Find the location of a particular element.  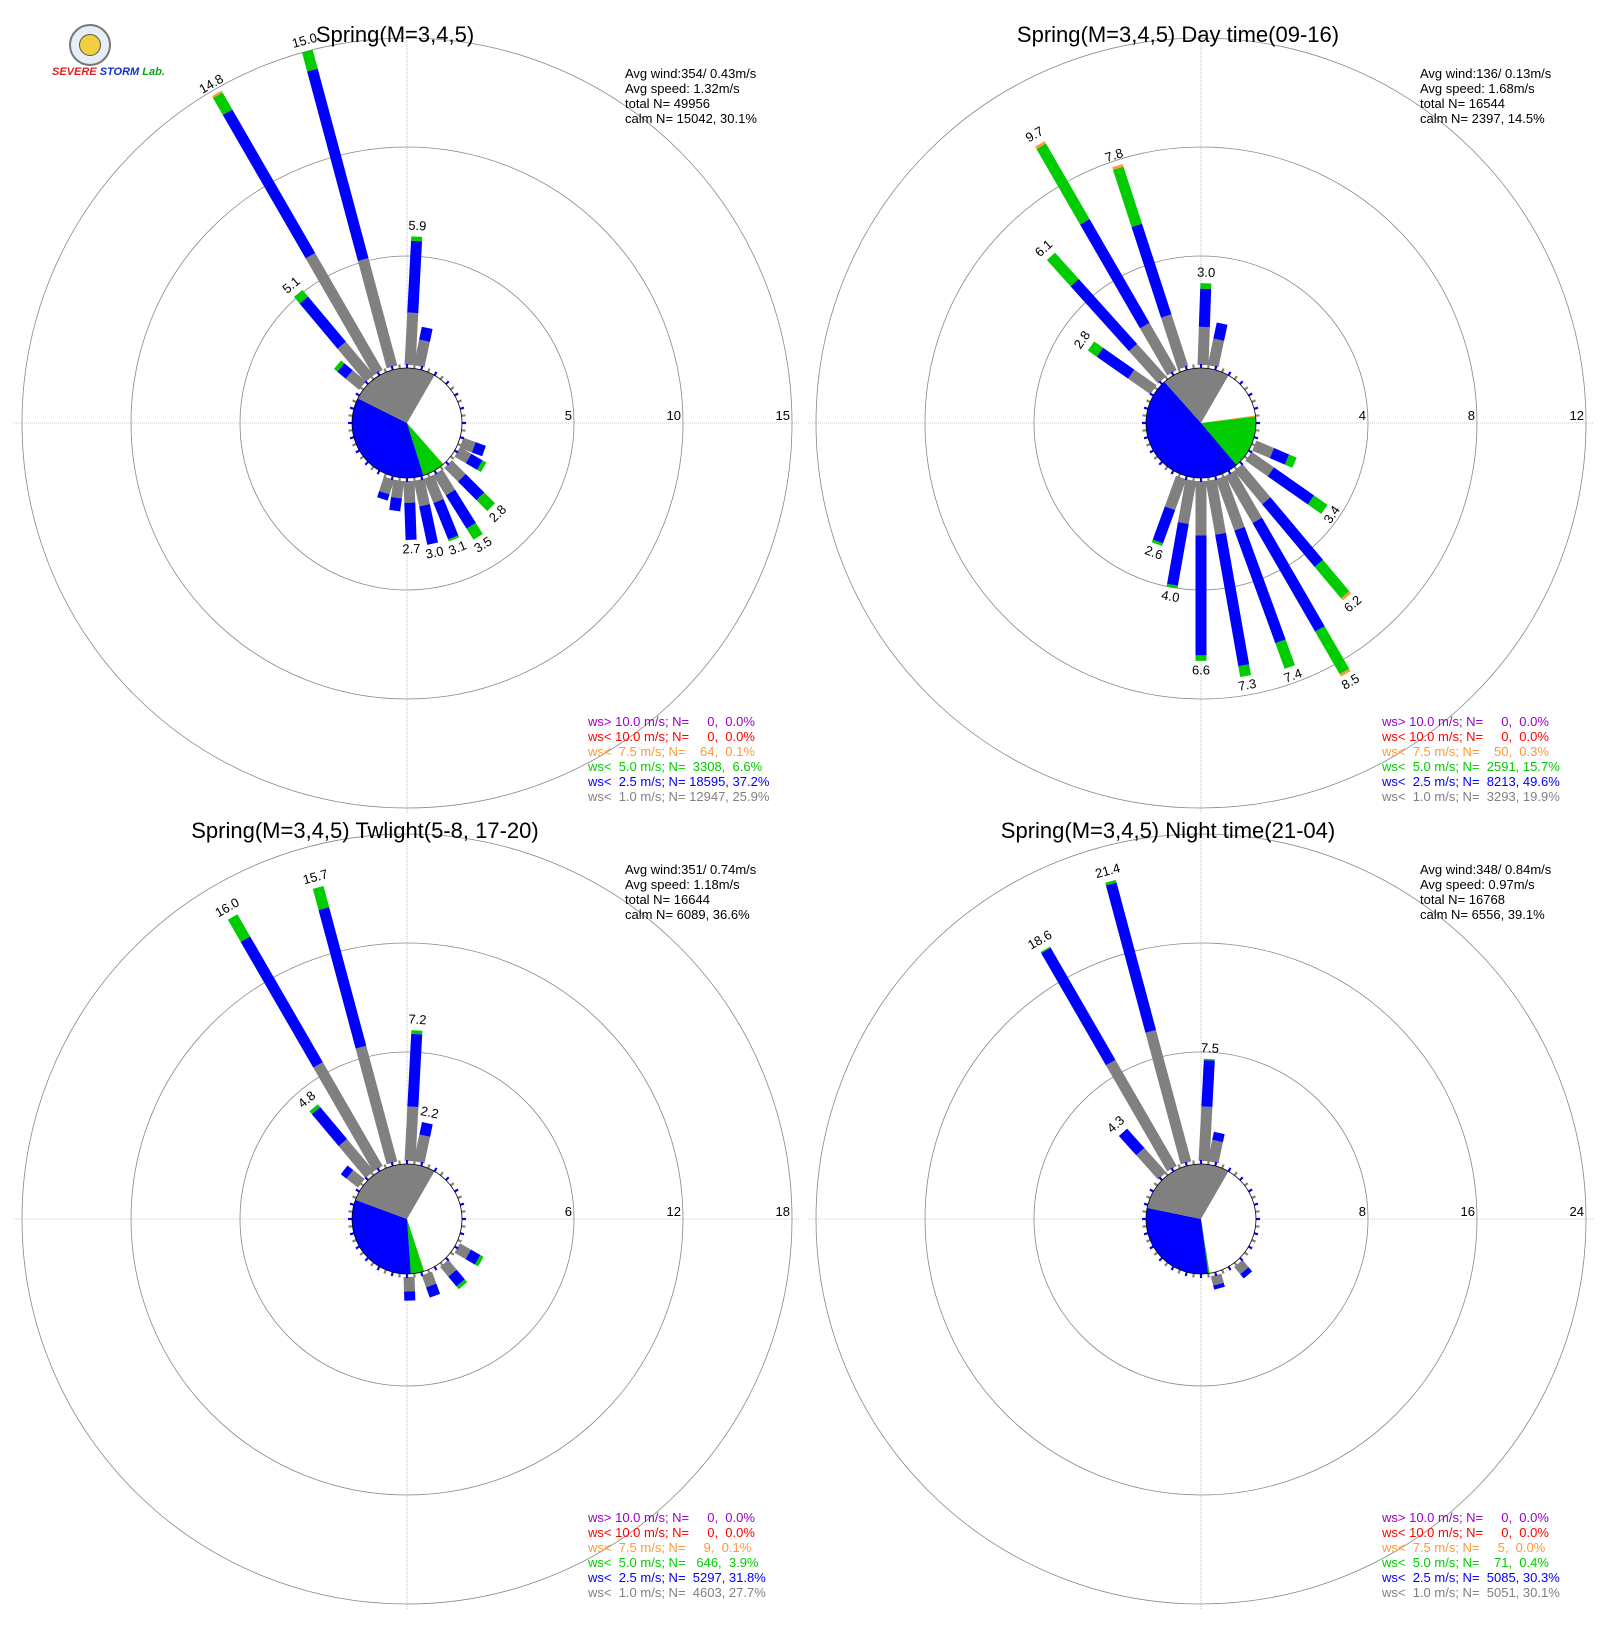

pie-slice-ws_lt50 is located at coordinates (416, 1246).